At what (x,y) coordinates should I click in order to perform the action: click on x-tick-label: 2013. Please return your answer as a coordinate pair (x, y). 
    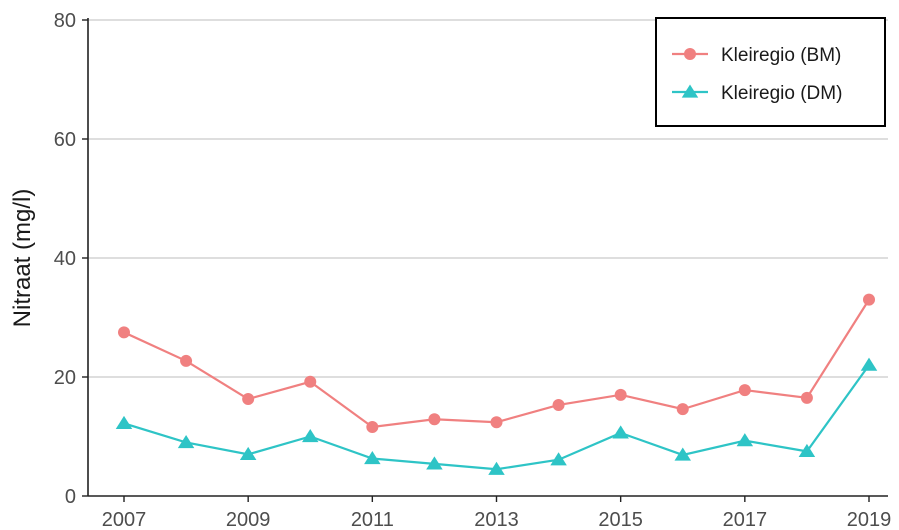
    Looking at the image, I should click on (496, 519).